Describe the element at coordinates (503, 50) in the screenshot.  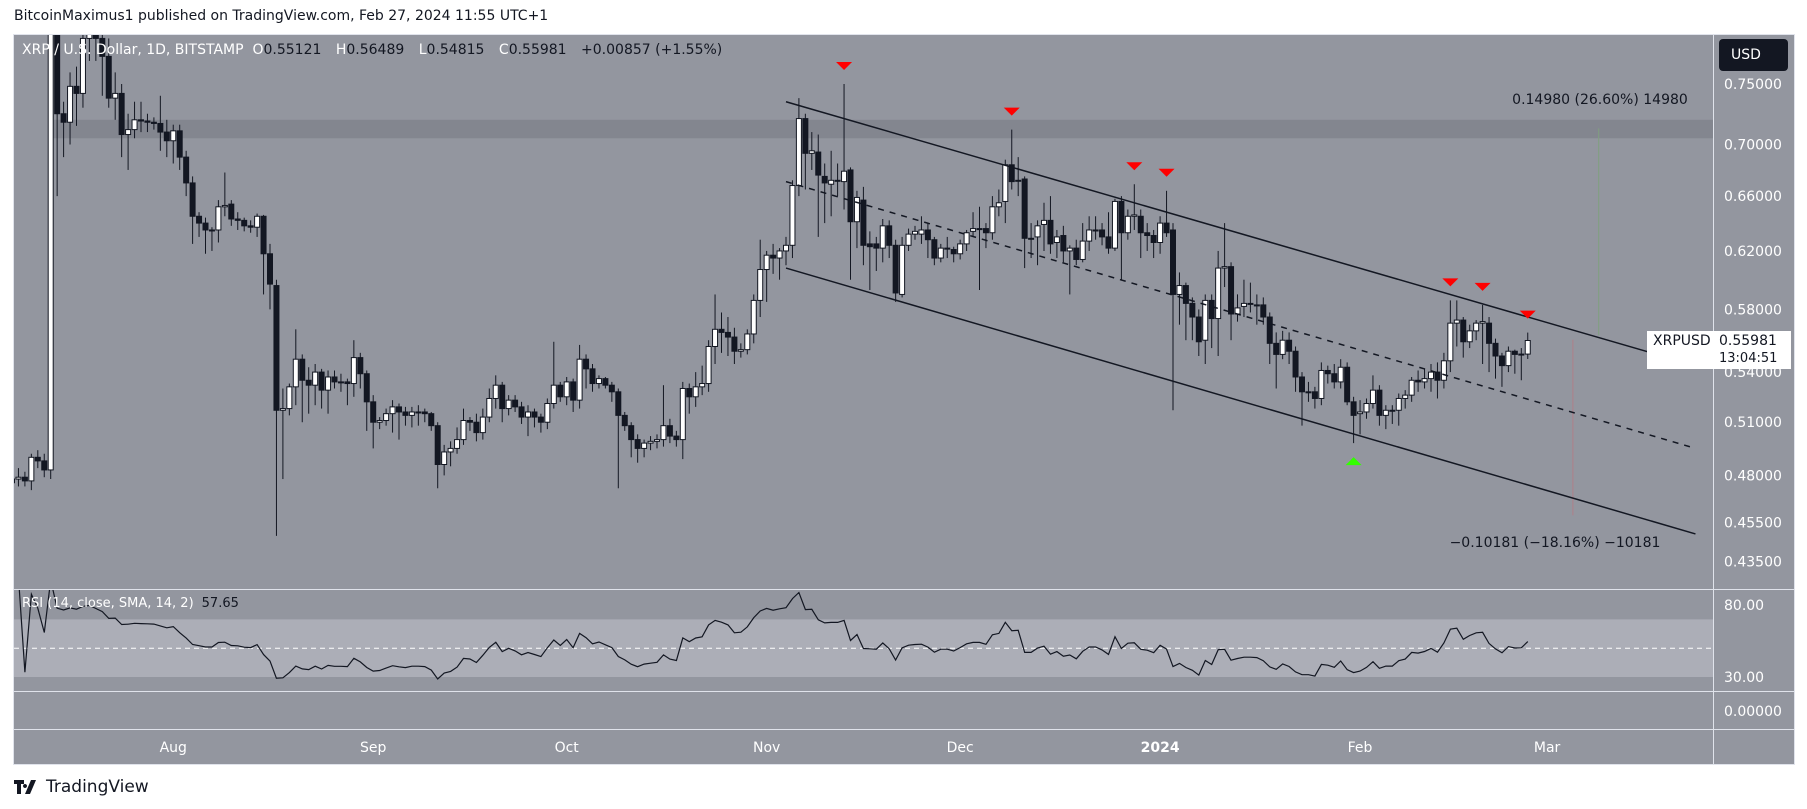
I see `close-label: C` at that location.